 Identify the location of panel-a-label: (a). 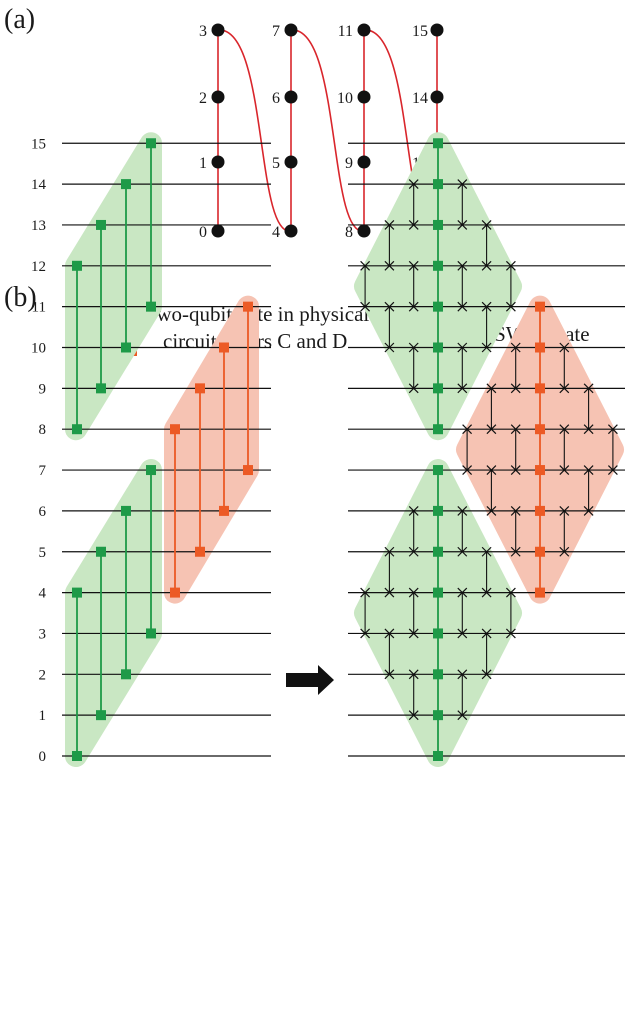
(19, 19).